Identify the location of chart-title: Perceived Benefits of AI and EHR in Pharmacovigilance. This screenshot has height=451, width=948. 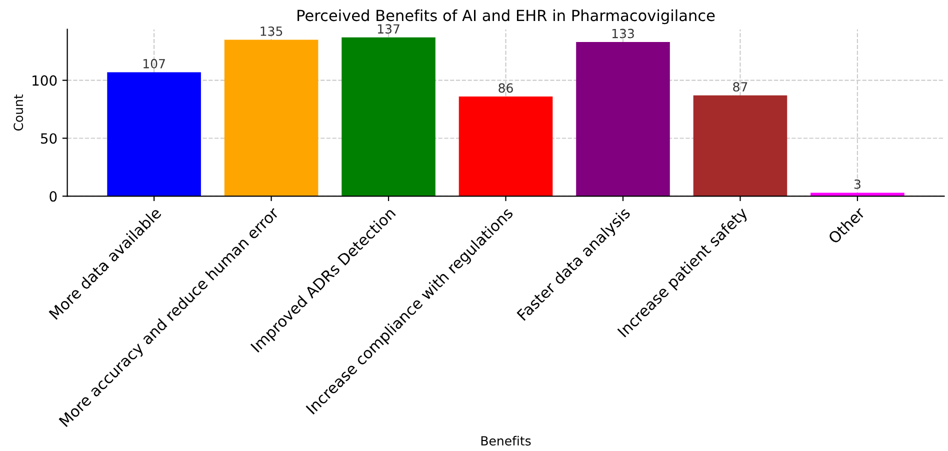
(506, 16).